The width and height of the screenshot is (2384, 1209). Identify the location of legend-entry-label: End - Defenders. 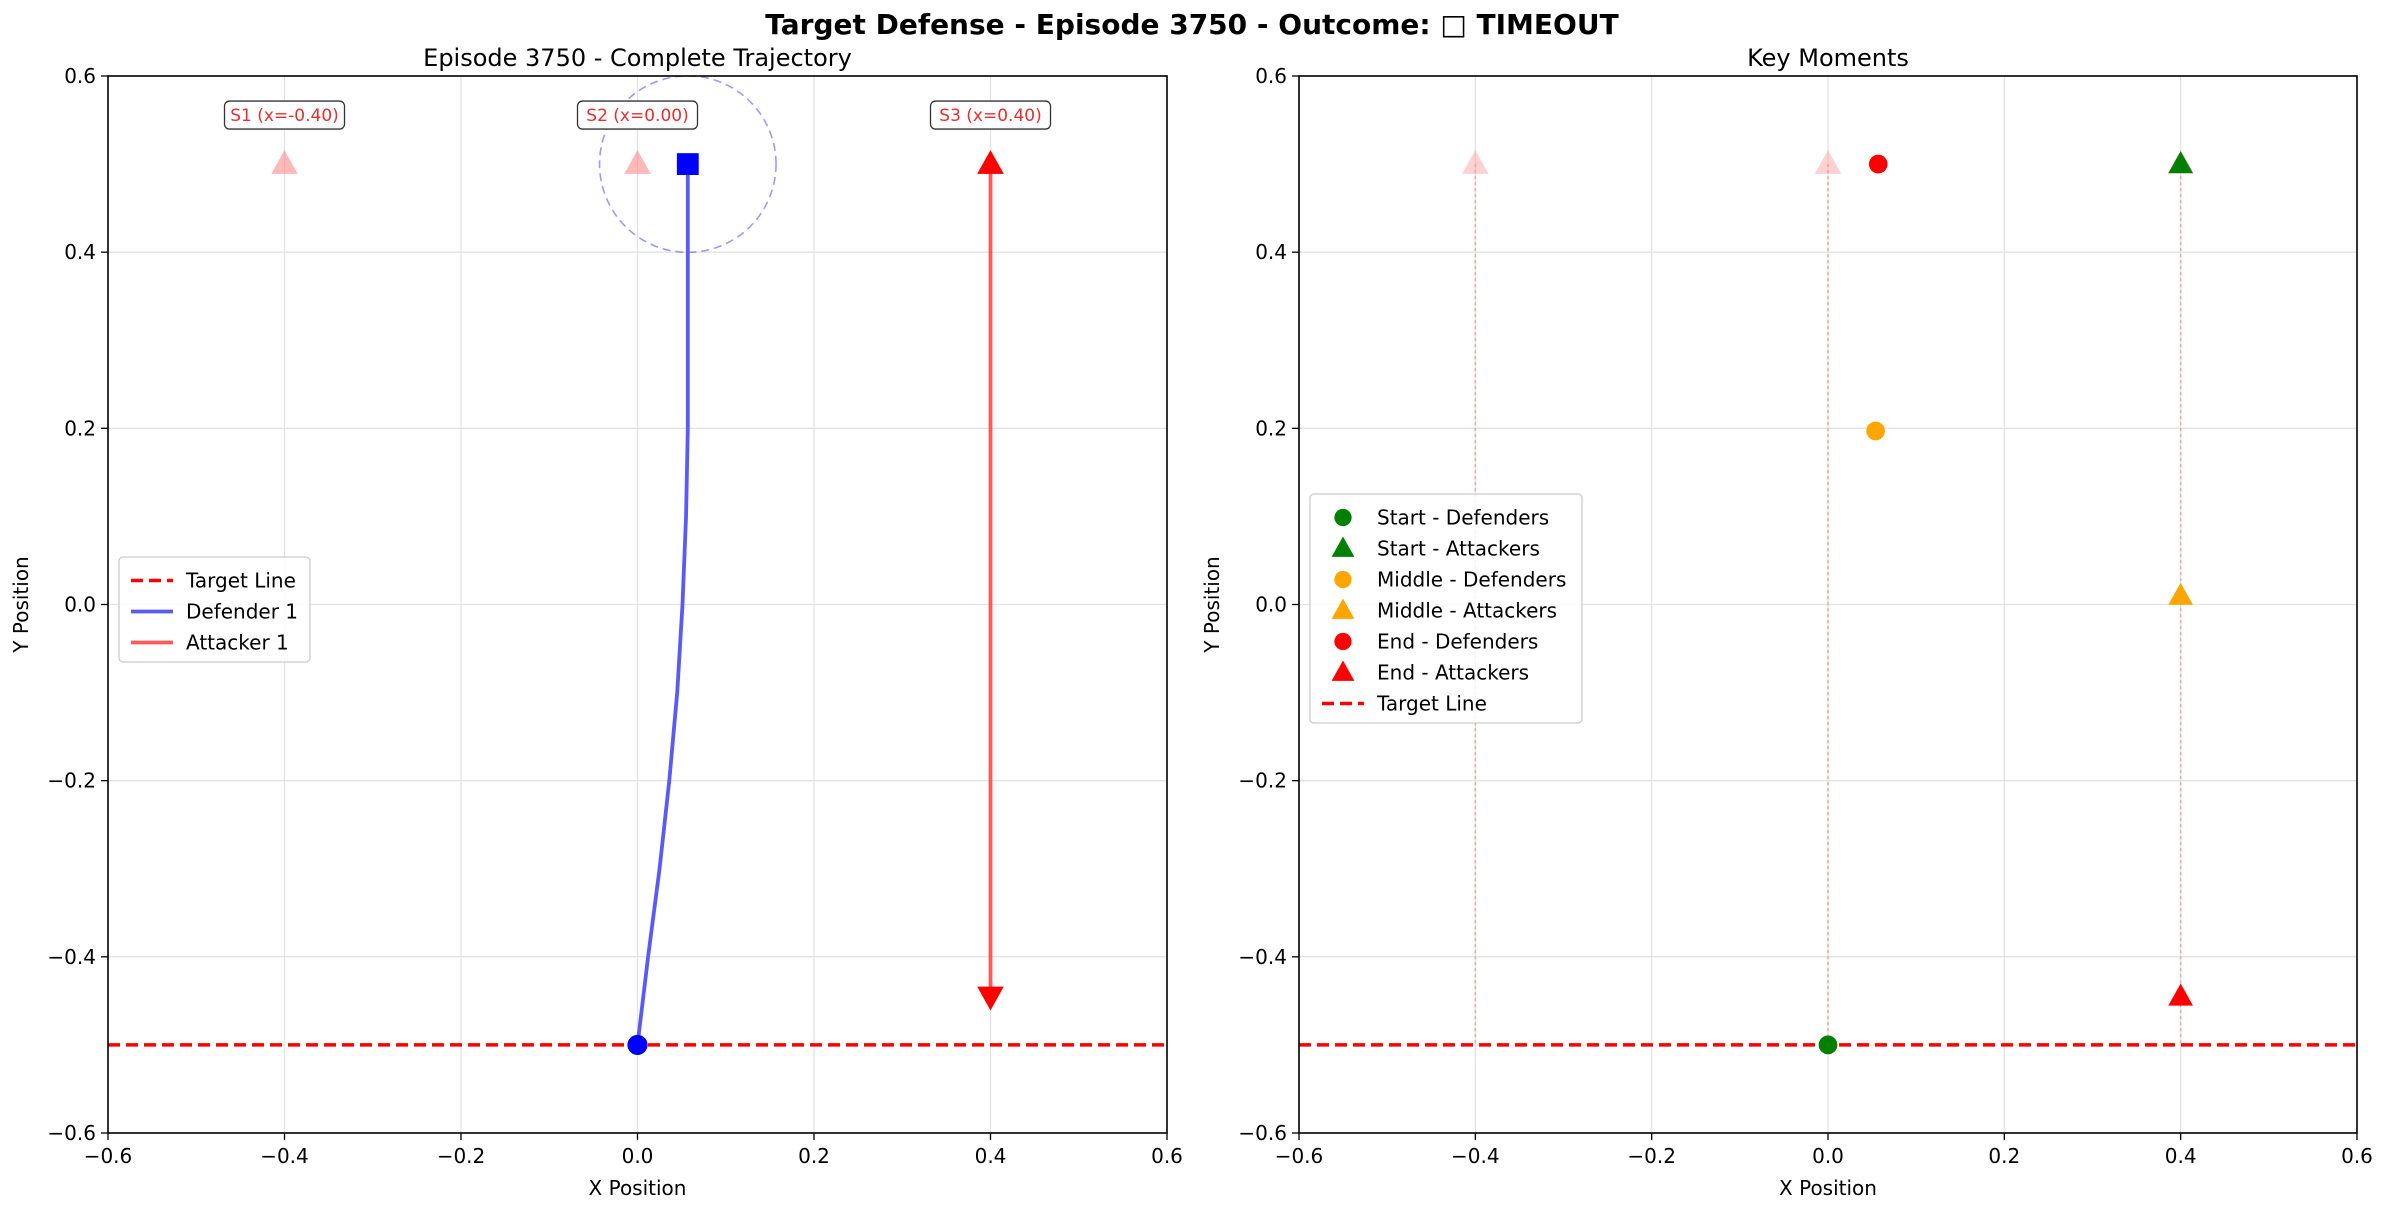
(1457, 642).